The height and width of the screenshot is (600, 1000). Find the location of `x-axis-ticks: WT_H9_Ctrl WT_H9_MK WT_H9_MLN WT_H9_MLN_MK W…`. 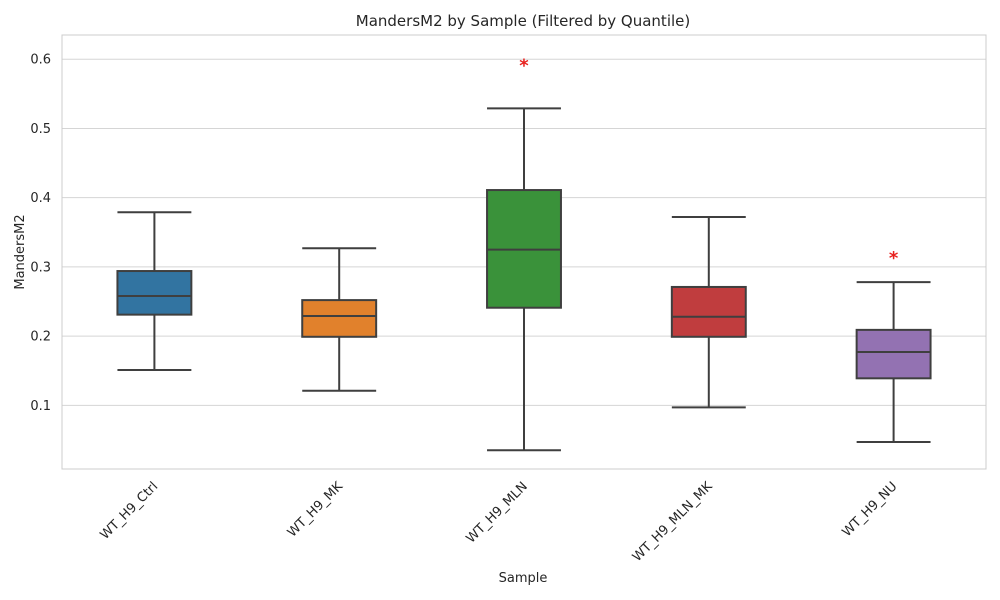

x-axis-ticks: WT_H9_Ctrl WT_H9_MK WT_H9_MLN WT_H9_MLN_MK W… is located at coordinates (499, 522).